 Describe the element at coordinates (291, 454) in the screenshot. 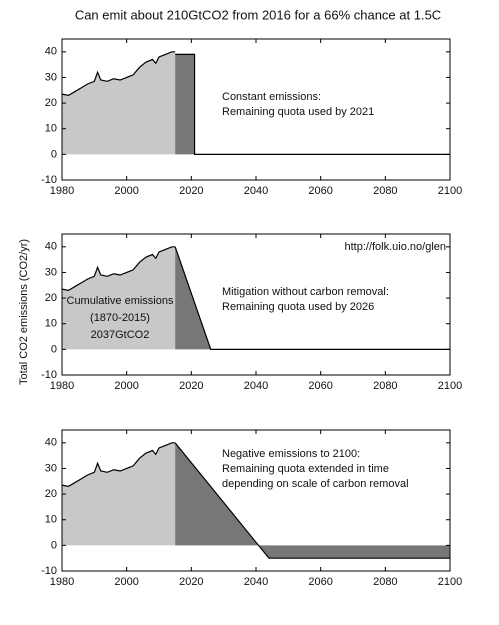

I see `annotation: Negative emissions to 2100:` at that location.